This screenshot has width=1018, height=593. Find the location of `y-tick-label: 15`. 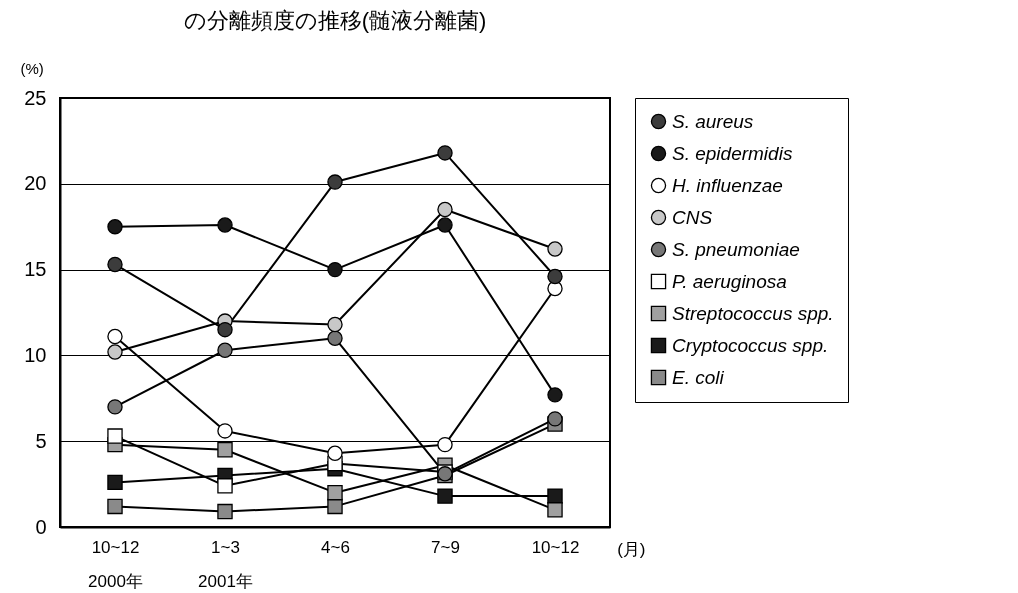

y-tick-label: 15 is located at coordinates (35, 269).